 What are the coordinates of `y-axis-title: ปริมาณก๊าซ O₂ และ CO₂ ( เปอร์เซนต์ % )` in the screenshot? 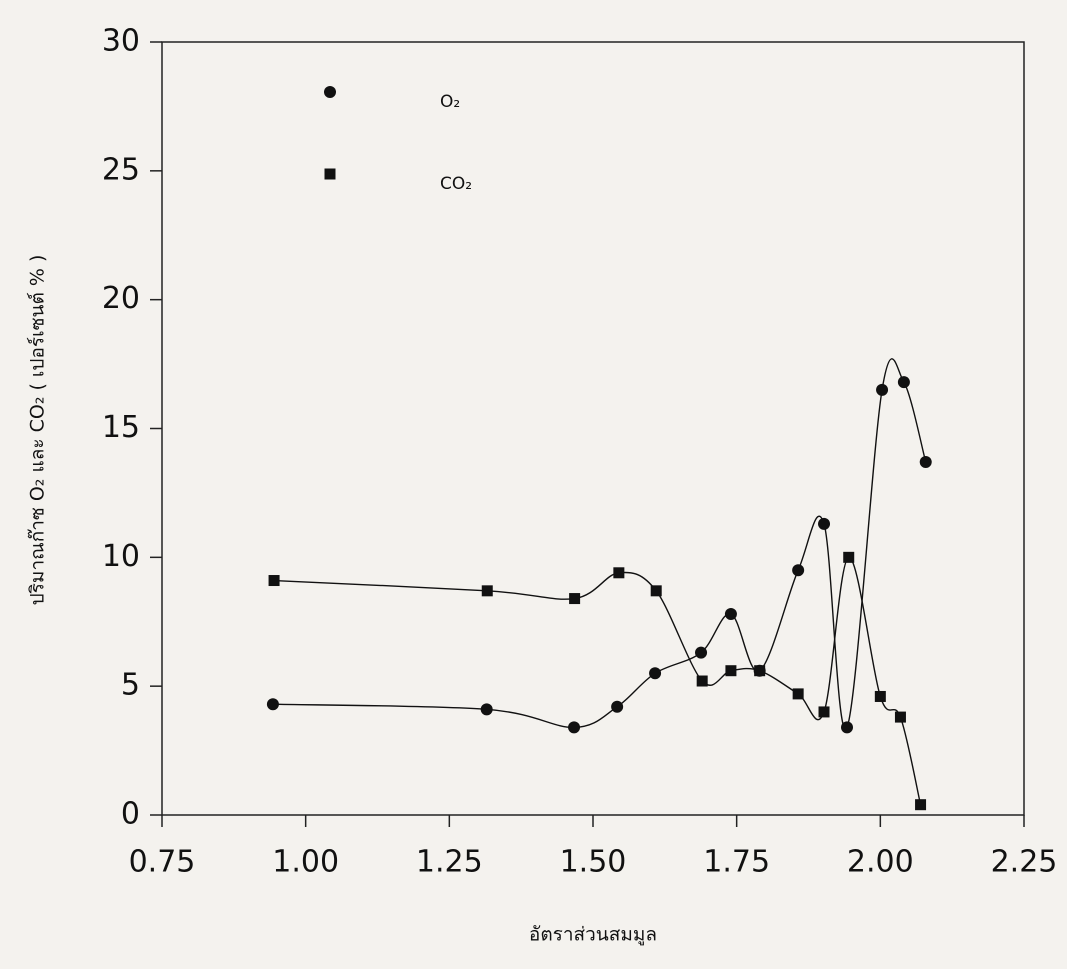 It's located at (38, 430).